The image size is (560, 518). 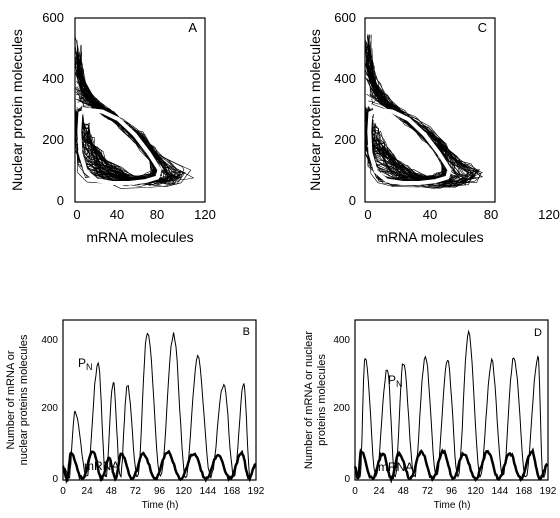 I want to click on panel-label-a: A, so click(x=192, y=27).